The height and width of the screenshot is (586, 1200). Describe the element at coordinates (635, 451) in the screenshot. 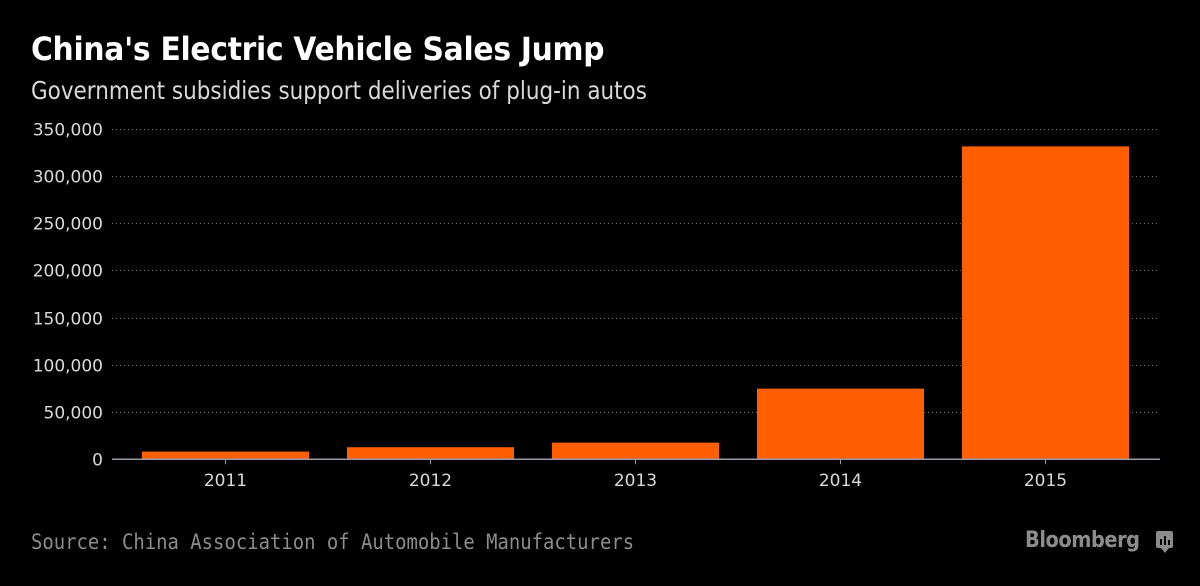

I see `bar-2013` at that location.